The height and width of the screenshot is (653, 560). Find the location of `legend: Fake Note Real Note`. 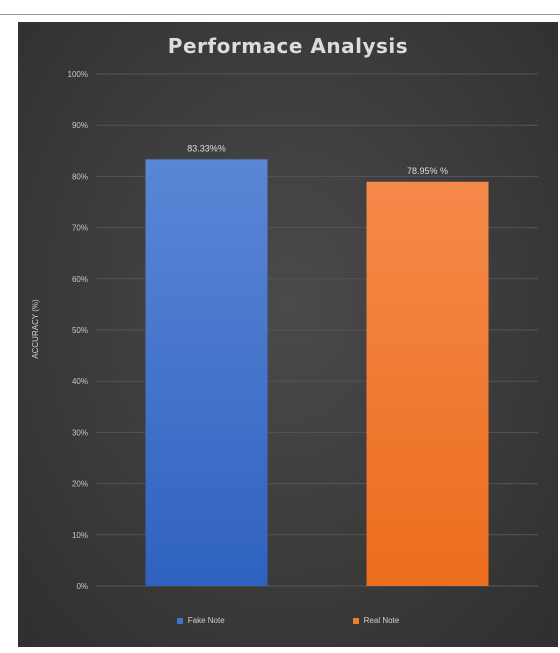

legend: Fake Note Real Note is located at coordinates (288, 620).